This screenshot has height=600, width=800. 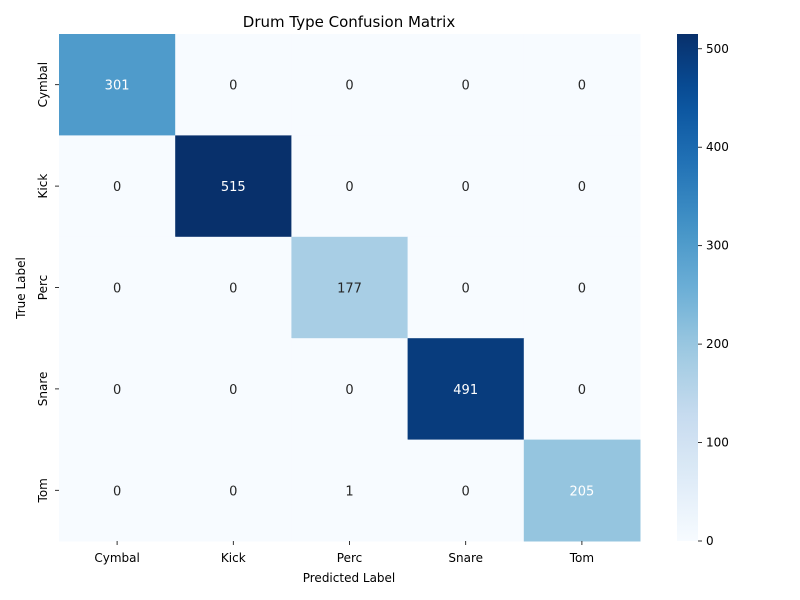 What do you see at coordinates (349, 578) in the screenshot?
I see `x-axis-label: Predicted Label` at bounding box center [349, 578].